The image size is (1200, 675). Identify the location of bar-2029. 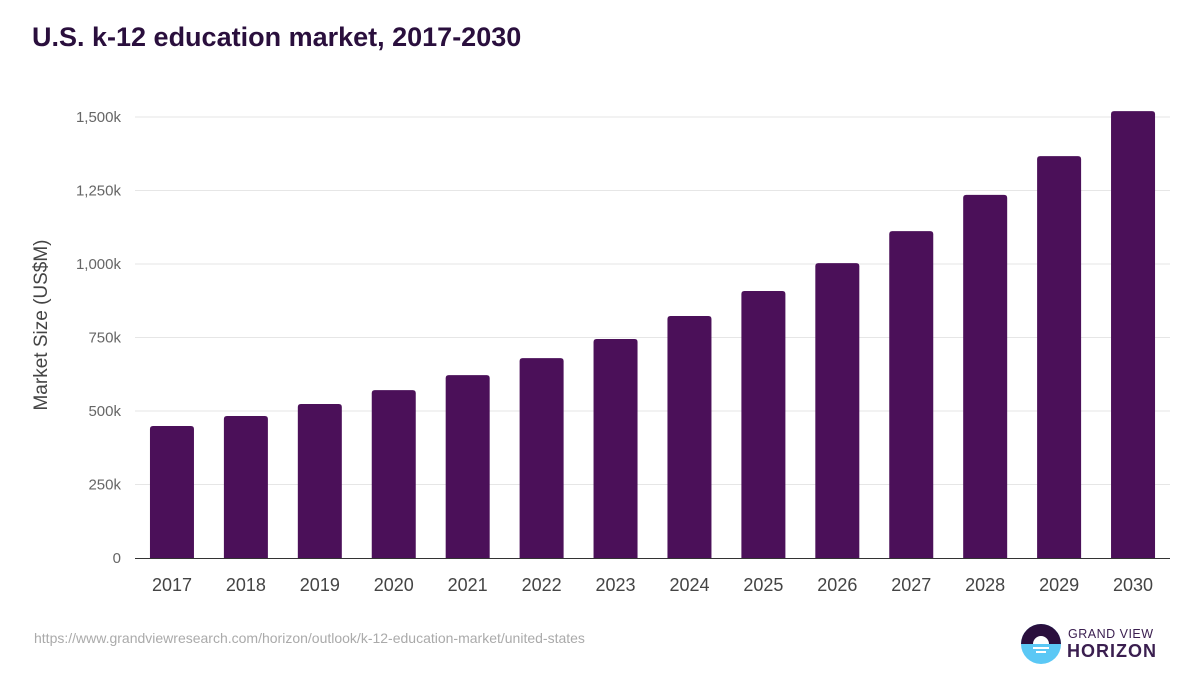
(1059, 357).